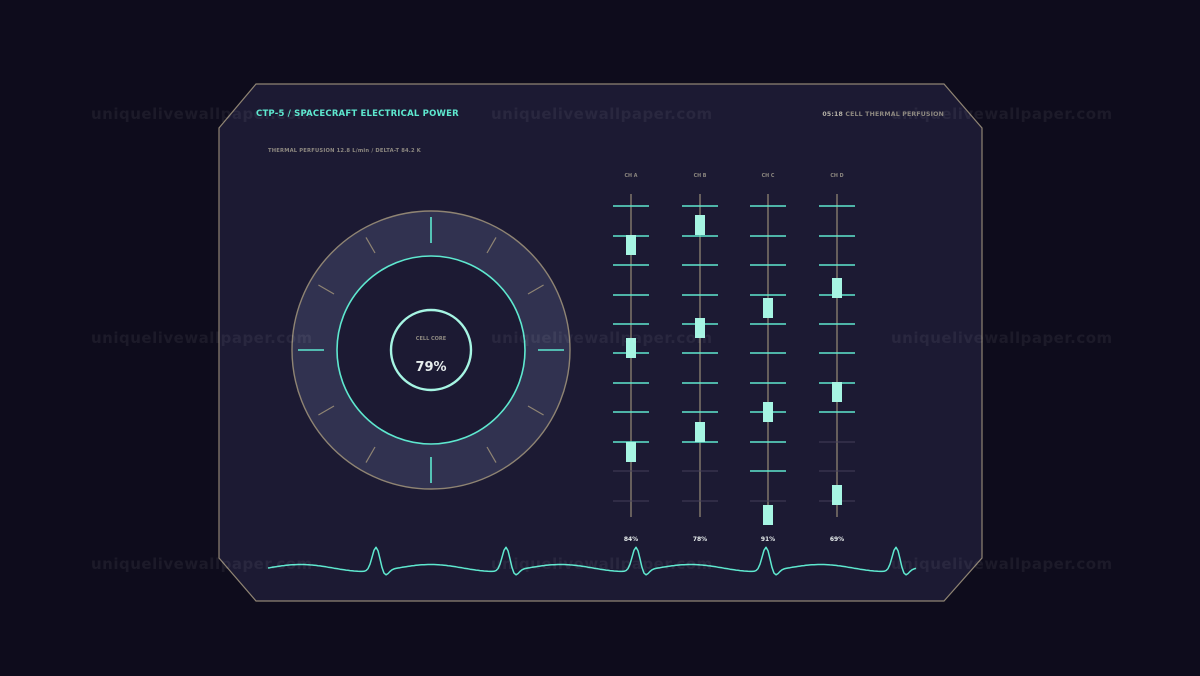 This screenshot has height=676, width=1200. What do you see at coordinates (833, 114) in the screenshot?
I see `clock-time: 05:18` at bounding box center [833, 114].